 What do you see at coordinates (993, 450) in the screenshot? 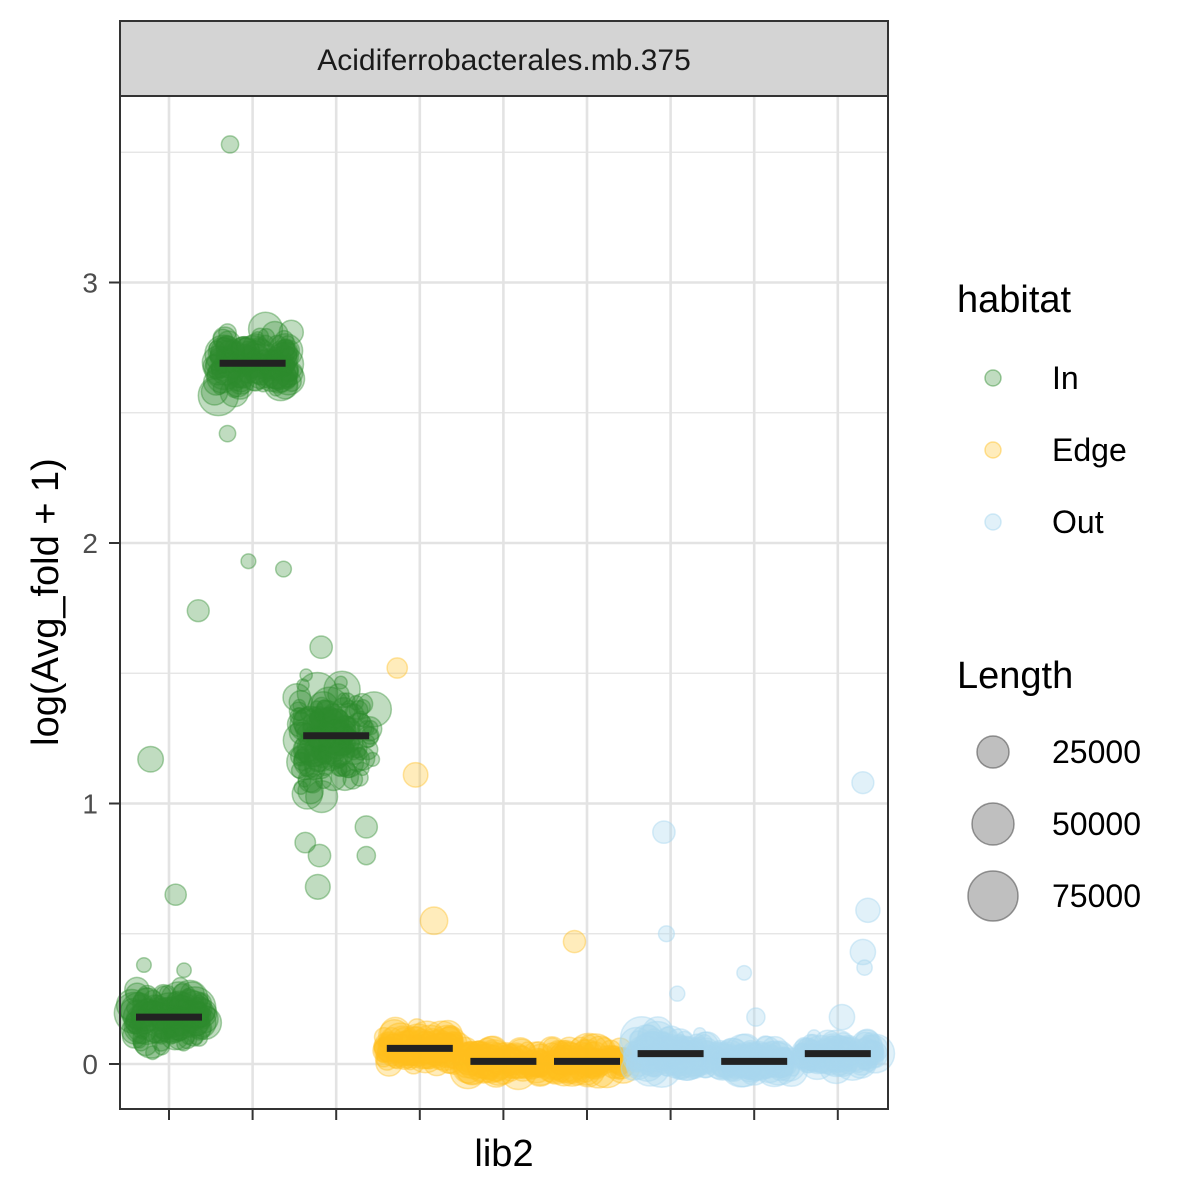
I see `habitat-legend-key` at bounding box center [993, 450].